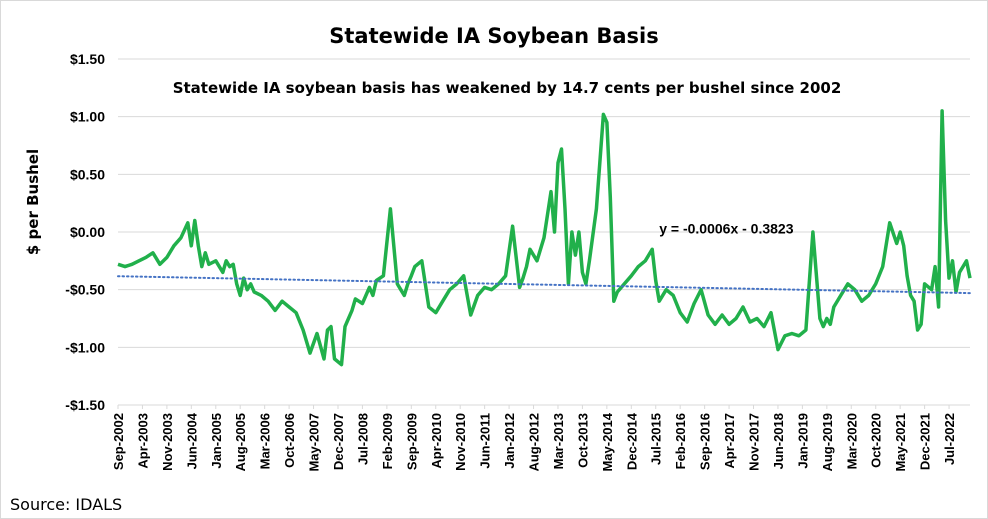 The height and width of the screenshot is (519, 988). Describe the element at coordinates (876, 440) in the screenshot. I see `x-tick-label: Oct-2020` at that location.